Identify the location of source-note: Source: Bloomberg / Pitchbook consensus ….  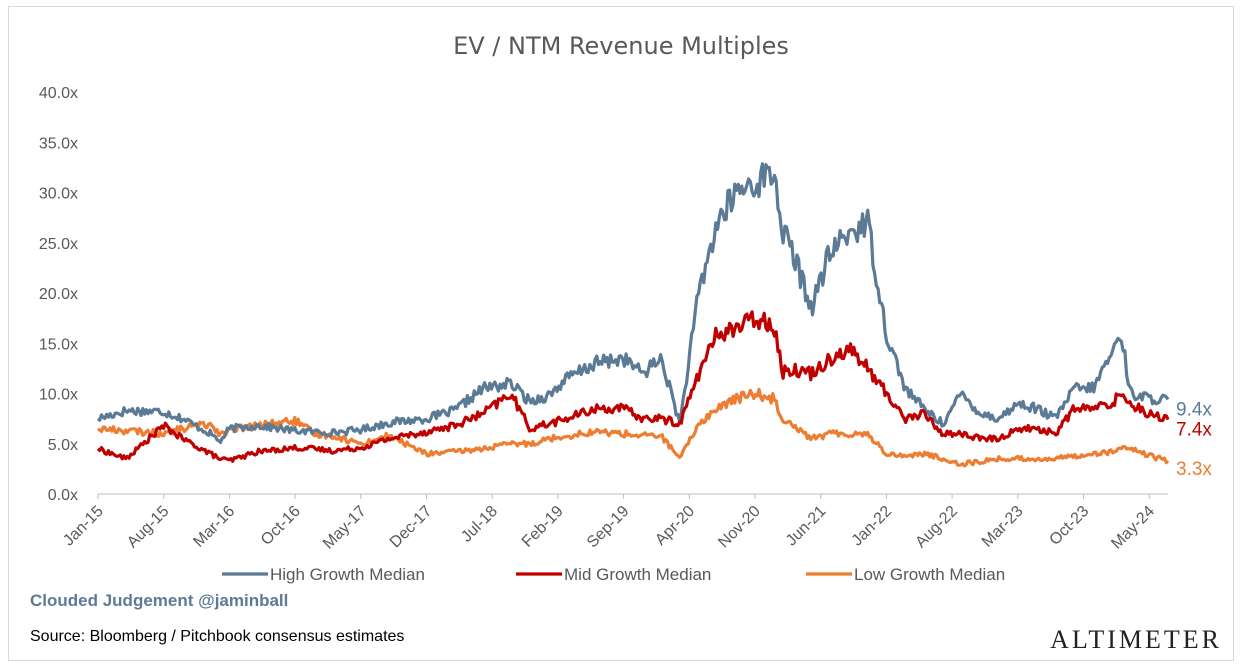
(217, 636).